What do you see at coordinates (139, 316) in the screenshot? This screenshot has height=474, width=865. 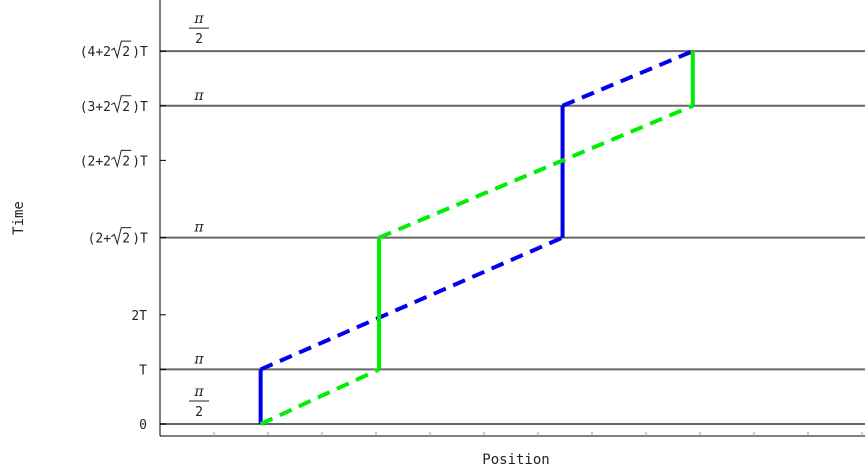 I see `y-tick-label: 2T` at bounding box center [139, 316].